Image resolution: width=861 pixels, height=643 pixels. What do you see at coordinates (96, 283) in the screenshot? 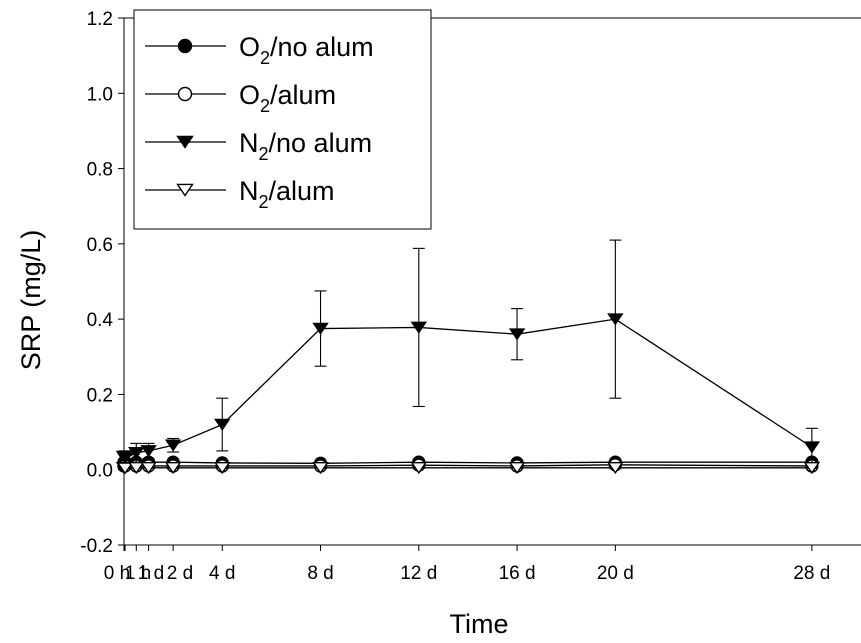
I see `y-tick-labels: -0.2 0.0 0.2 0.4 0.6 0.8 1.0 1.2` at bounding box center [96, 283].